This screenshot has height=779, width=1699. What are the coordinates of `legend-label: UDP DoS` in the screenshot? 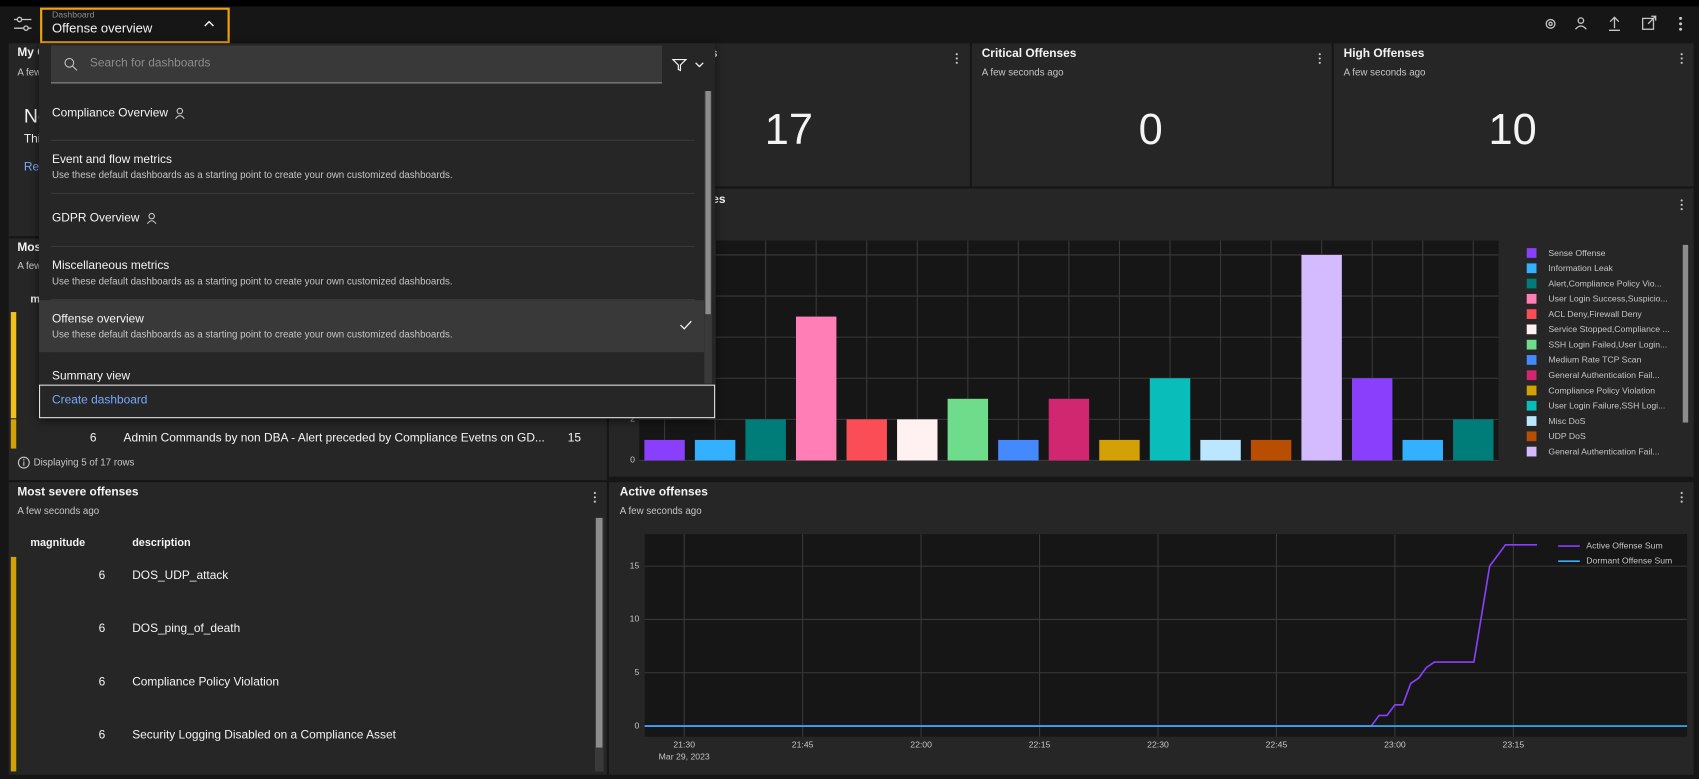 It's located at (1567, 436).